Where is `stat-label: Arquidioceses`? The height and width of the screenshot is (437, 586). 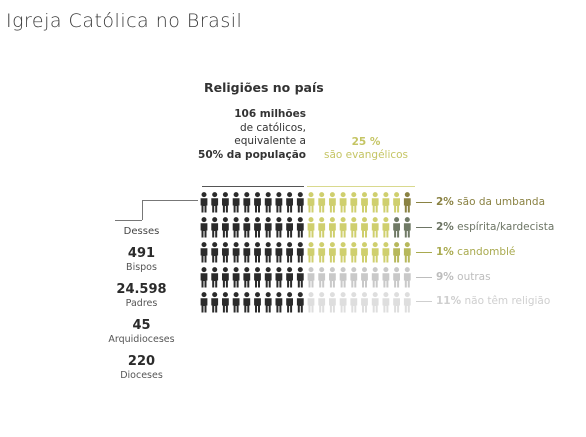
stat-label: Arquidioceses is located at coordinates (141, 339).